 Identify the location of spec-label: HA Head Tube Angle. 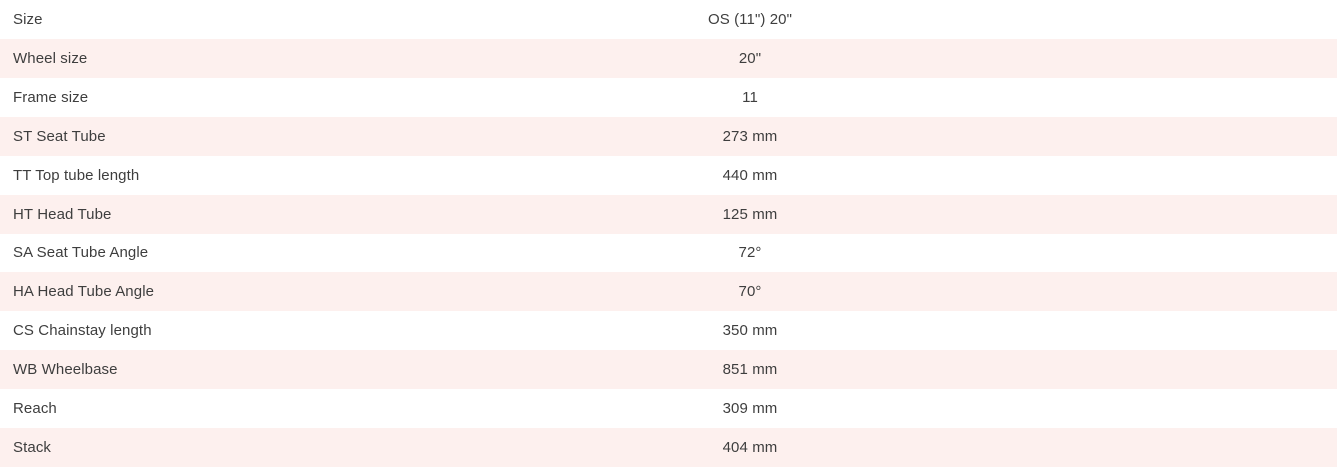
(84, 292).